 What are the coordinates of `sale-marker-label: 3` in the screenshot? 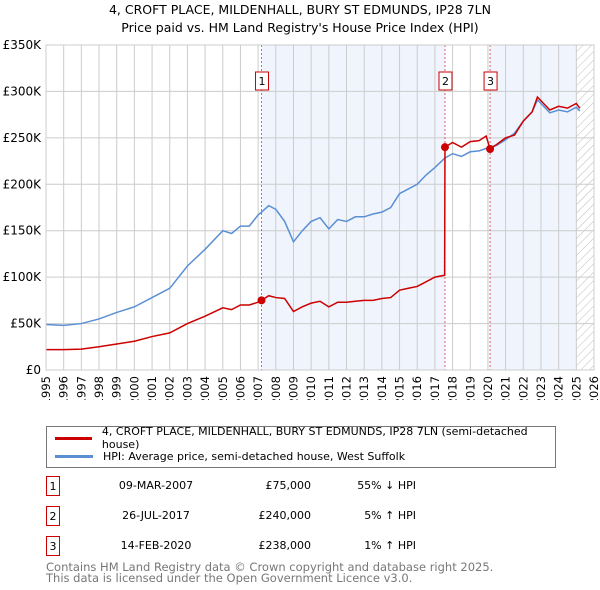 It's located at (490, 81).